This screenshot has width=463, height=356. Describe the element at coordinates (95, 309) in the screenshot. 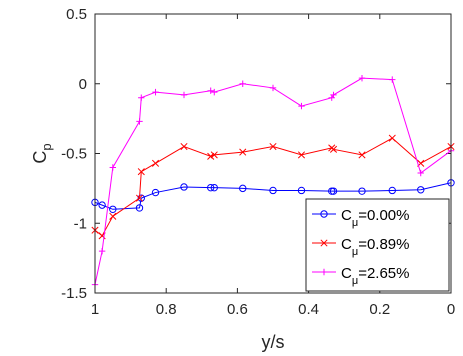

I see `x-tick-label: 1` at that location.